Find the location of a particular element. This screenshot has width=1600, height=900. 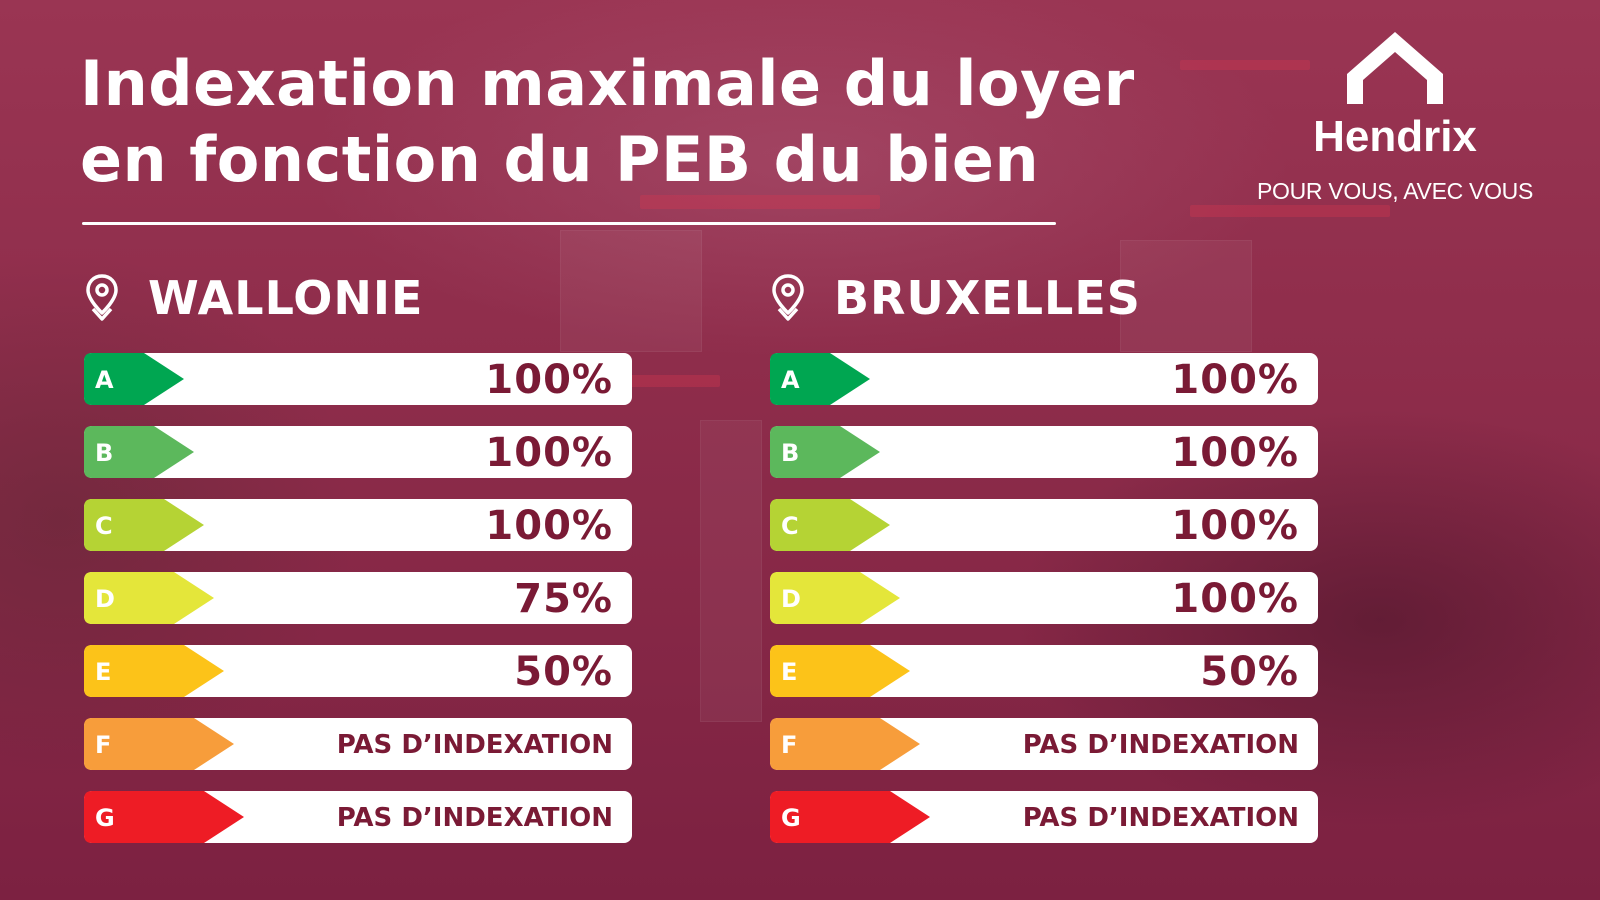

region-header: WALLONIE is located at coordinates (364, 298).